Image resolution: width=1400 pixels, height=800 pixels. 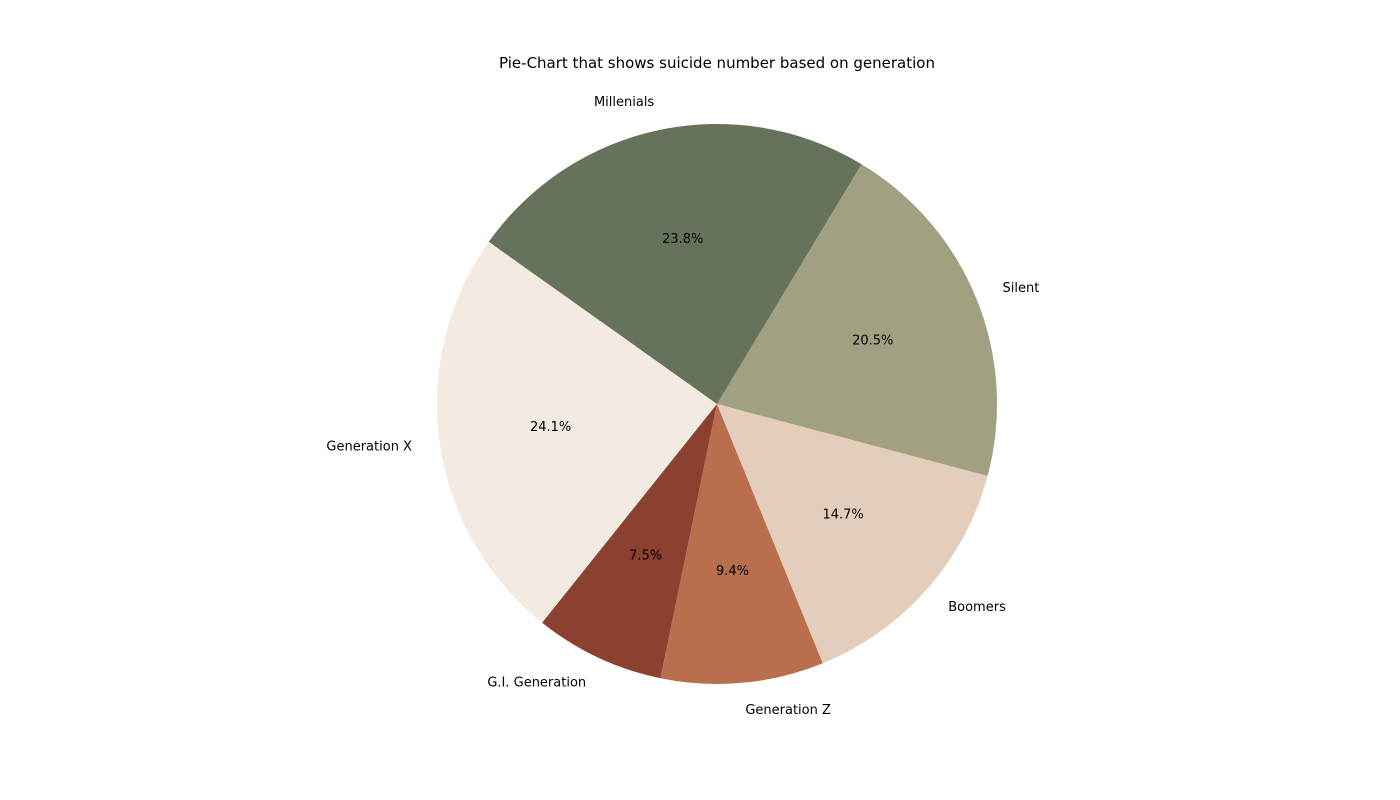 I want to click on slice-percent-generation-z: 9.4%, so click(x=732, y=571).